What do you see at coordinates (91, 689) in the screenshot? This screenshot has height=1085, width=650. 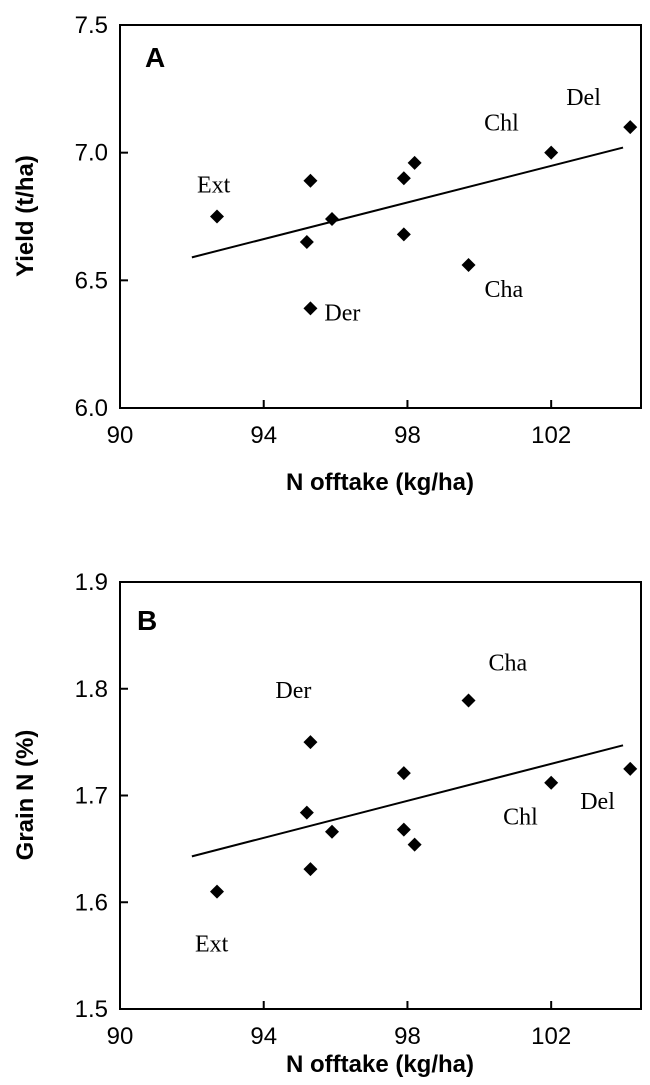 I see `y-tick-label: 1.8` at bounding box center [91, 689].